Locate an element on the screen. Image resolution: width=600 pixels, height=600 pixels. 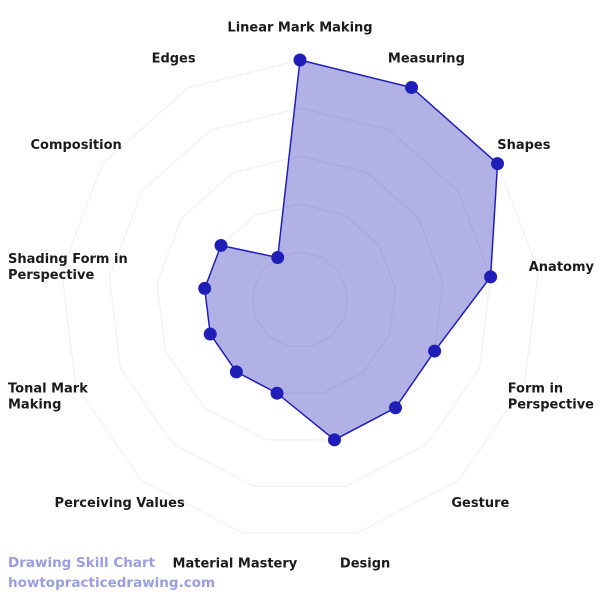
axis-label: Gesture is located at coordinates (480, 503).